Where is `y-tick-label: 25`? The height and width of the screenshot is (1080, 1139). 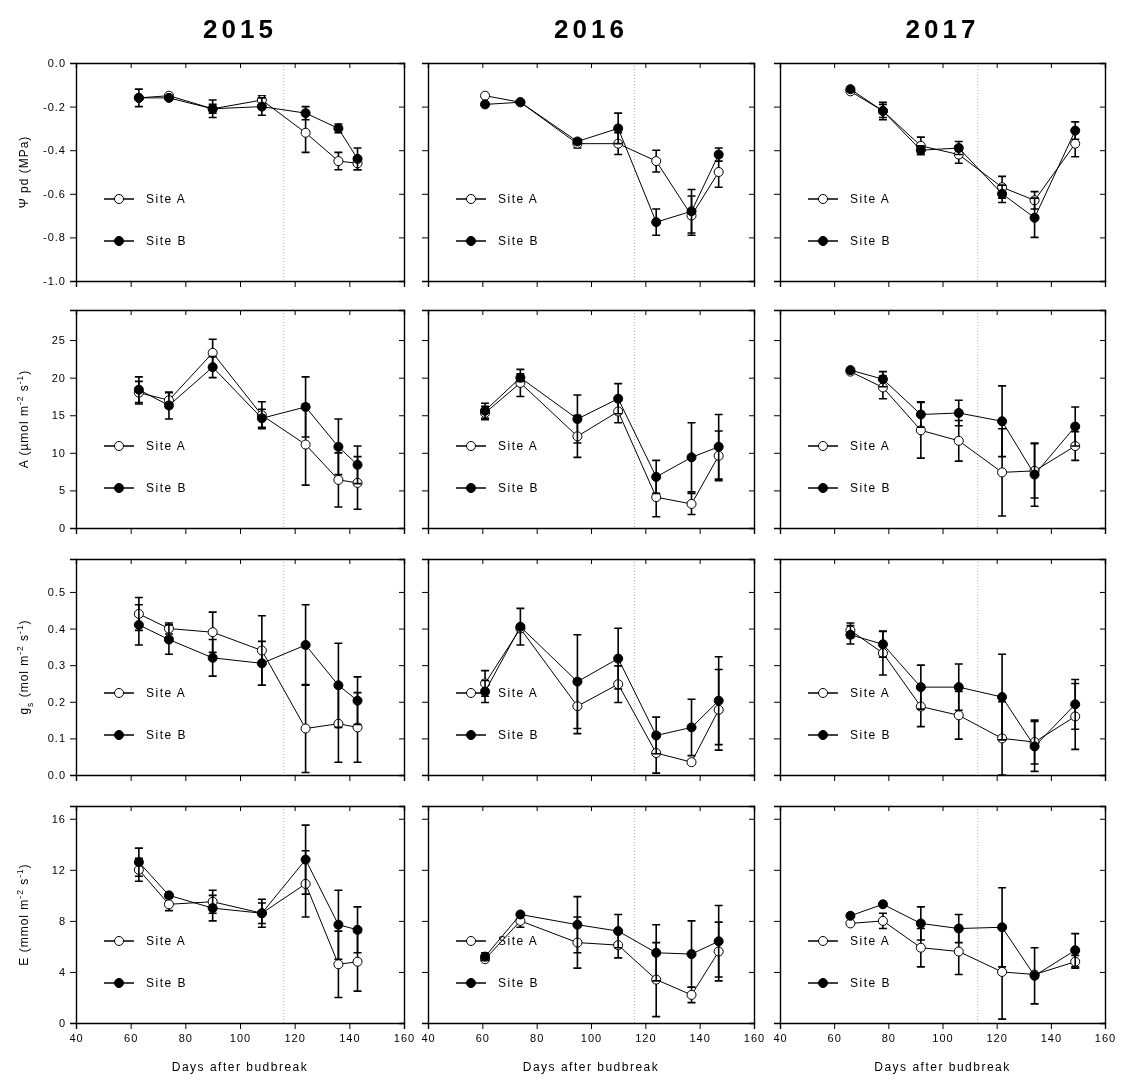 y-tick-label: 25 is located at coordinates (58, 340).